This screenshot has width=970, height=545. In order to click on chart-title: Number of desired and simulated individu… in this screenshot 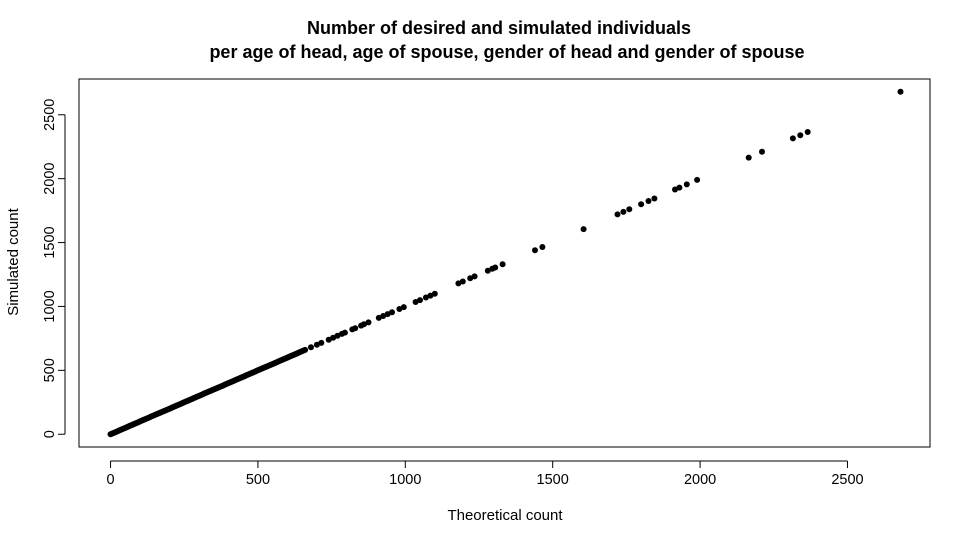, I will do `click(499, 28)`.